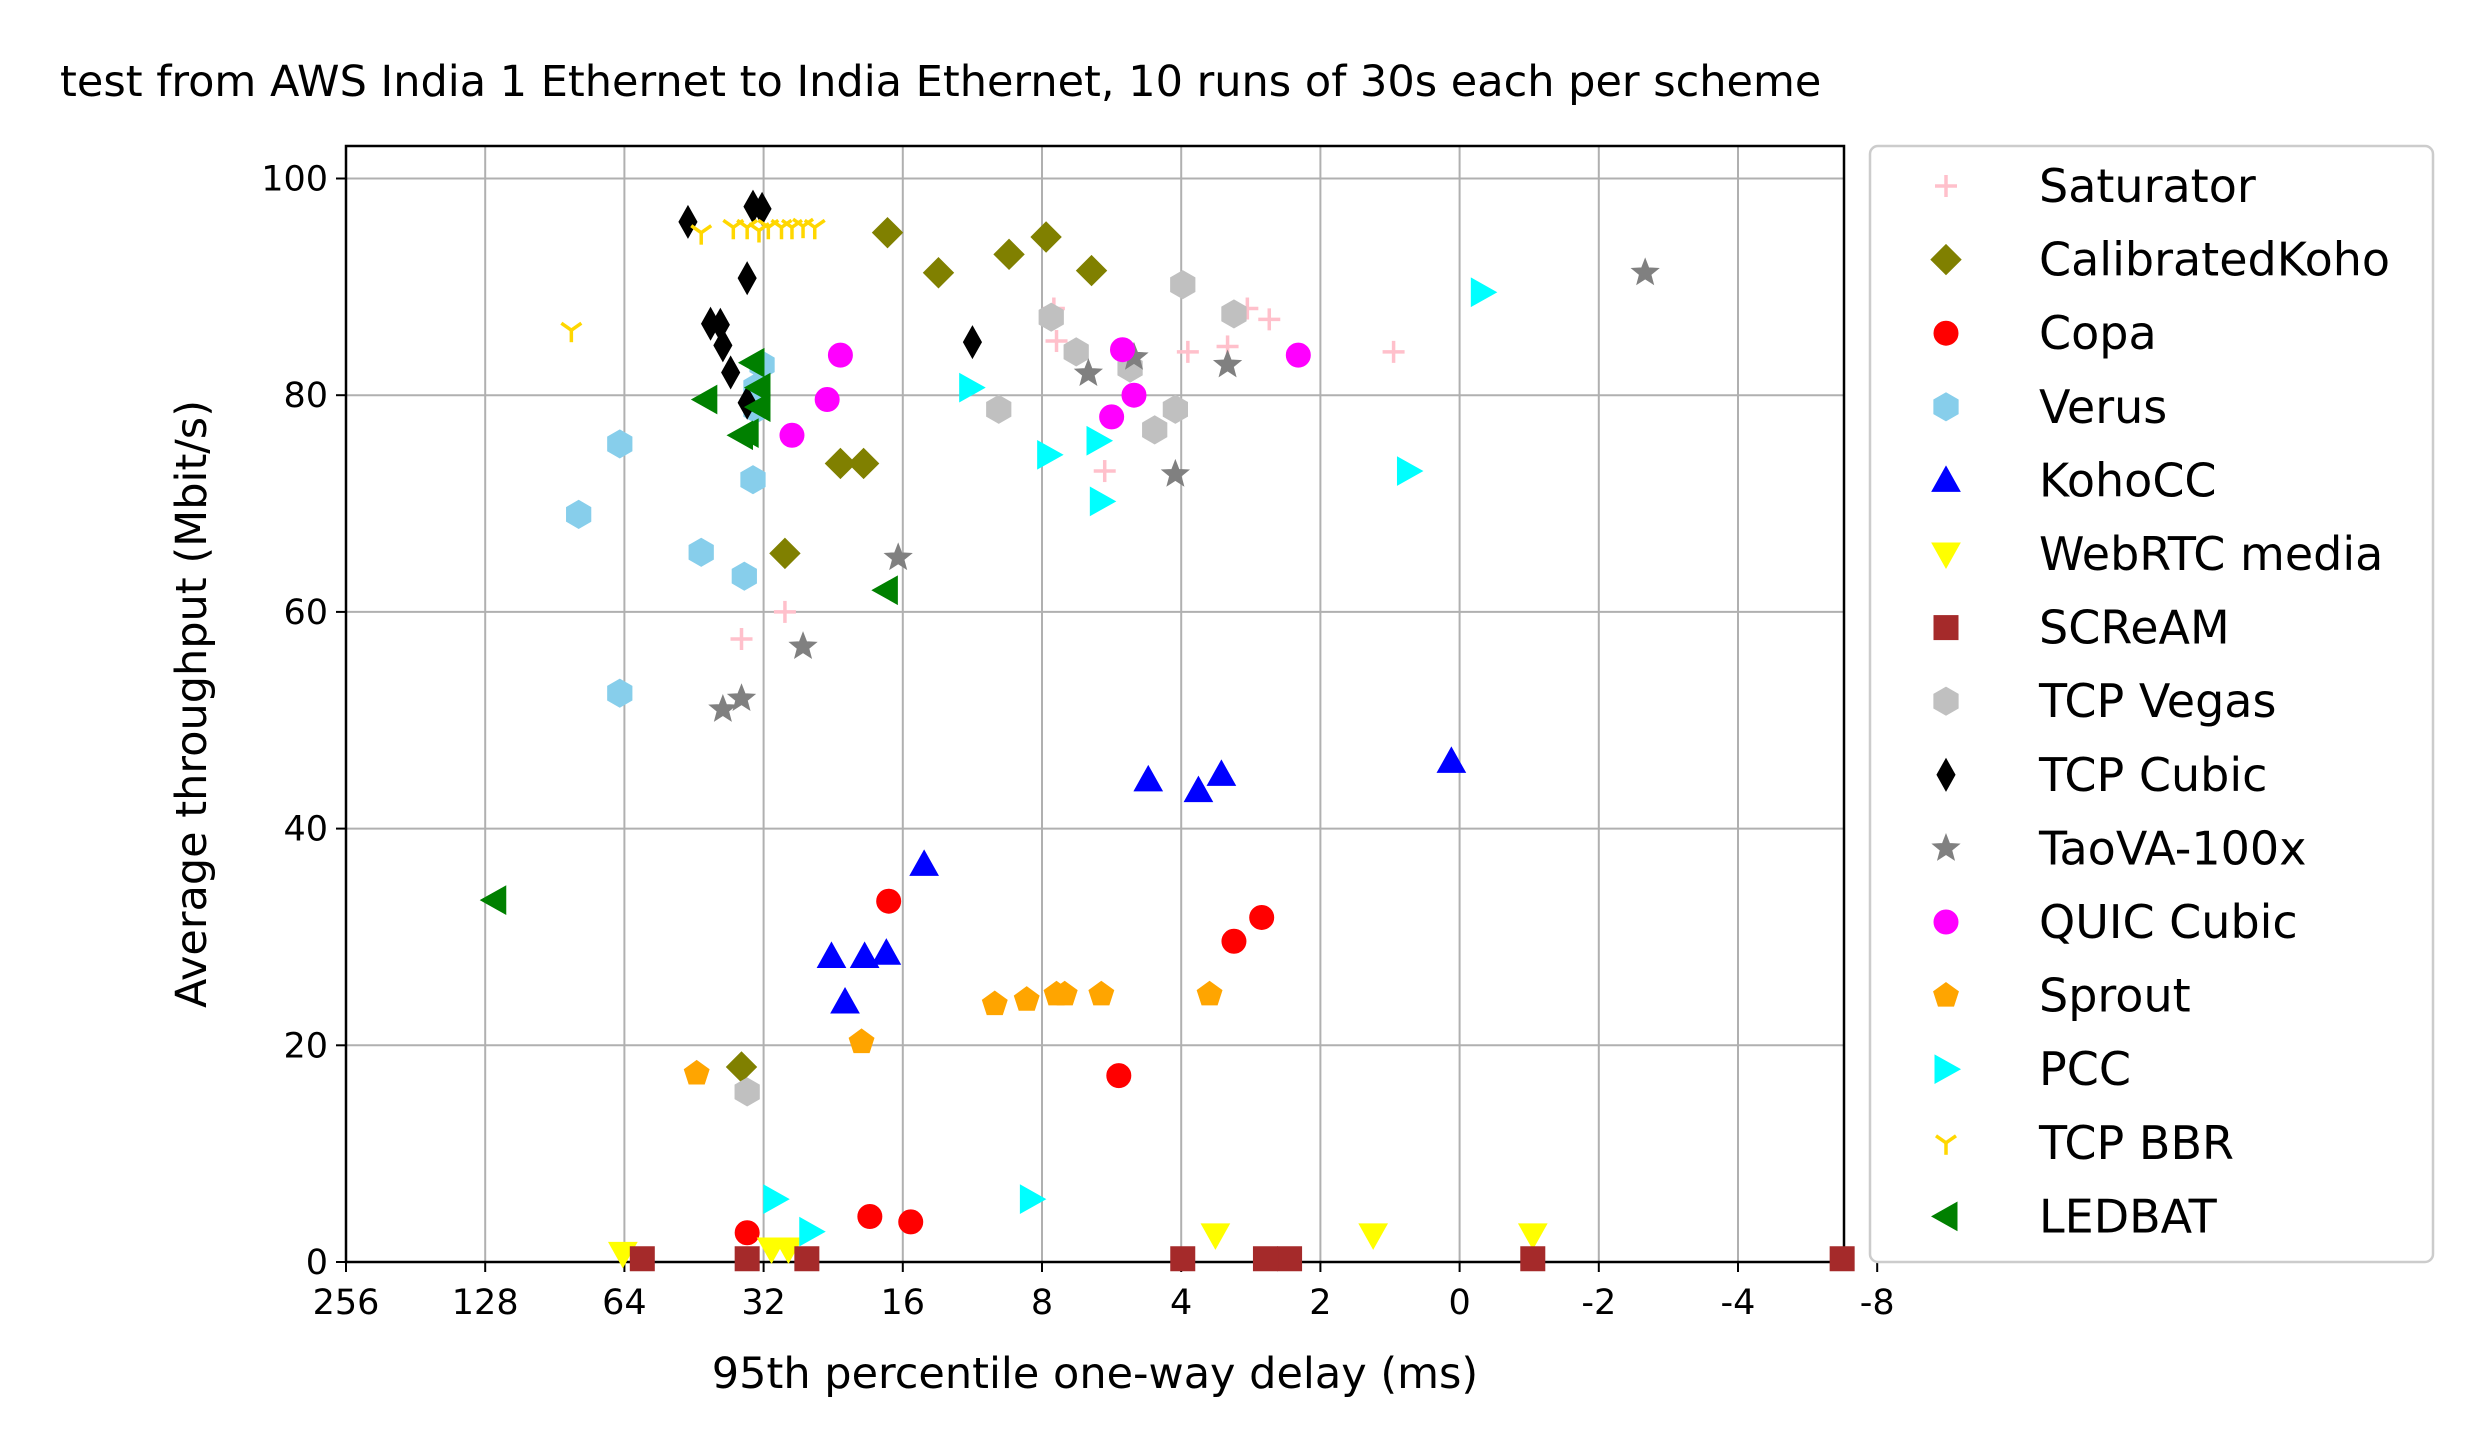 The height and width of the screenshot is (1449, 2480). I want to click on legend-label: WebRTC media, so click(2211, 554).